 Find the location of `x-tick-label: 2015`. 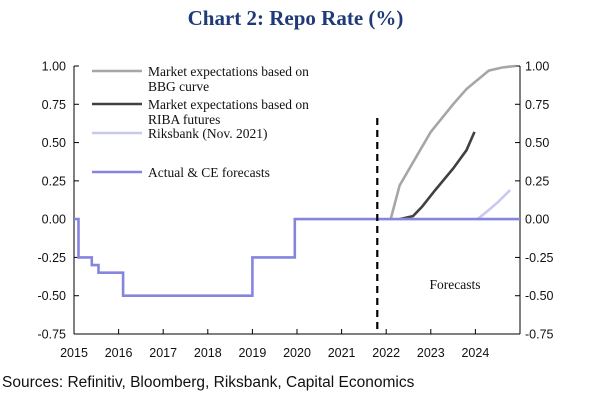

x-tick-label: 2015 is located at coordinates (74, 353).